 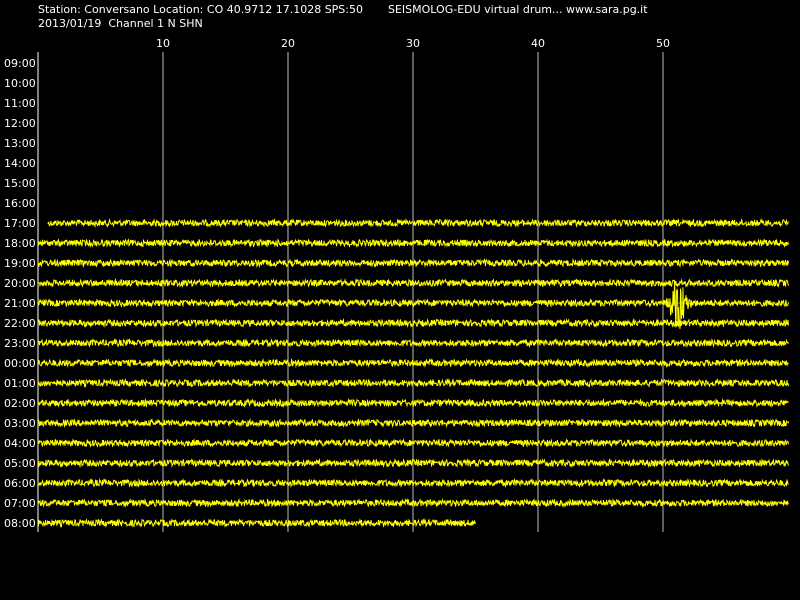 I want to click on row-label: 00:00, so click(x=20, y=363).